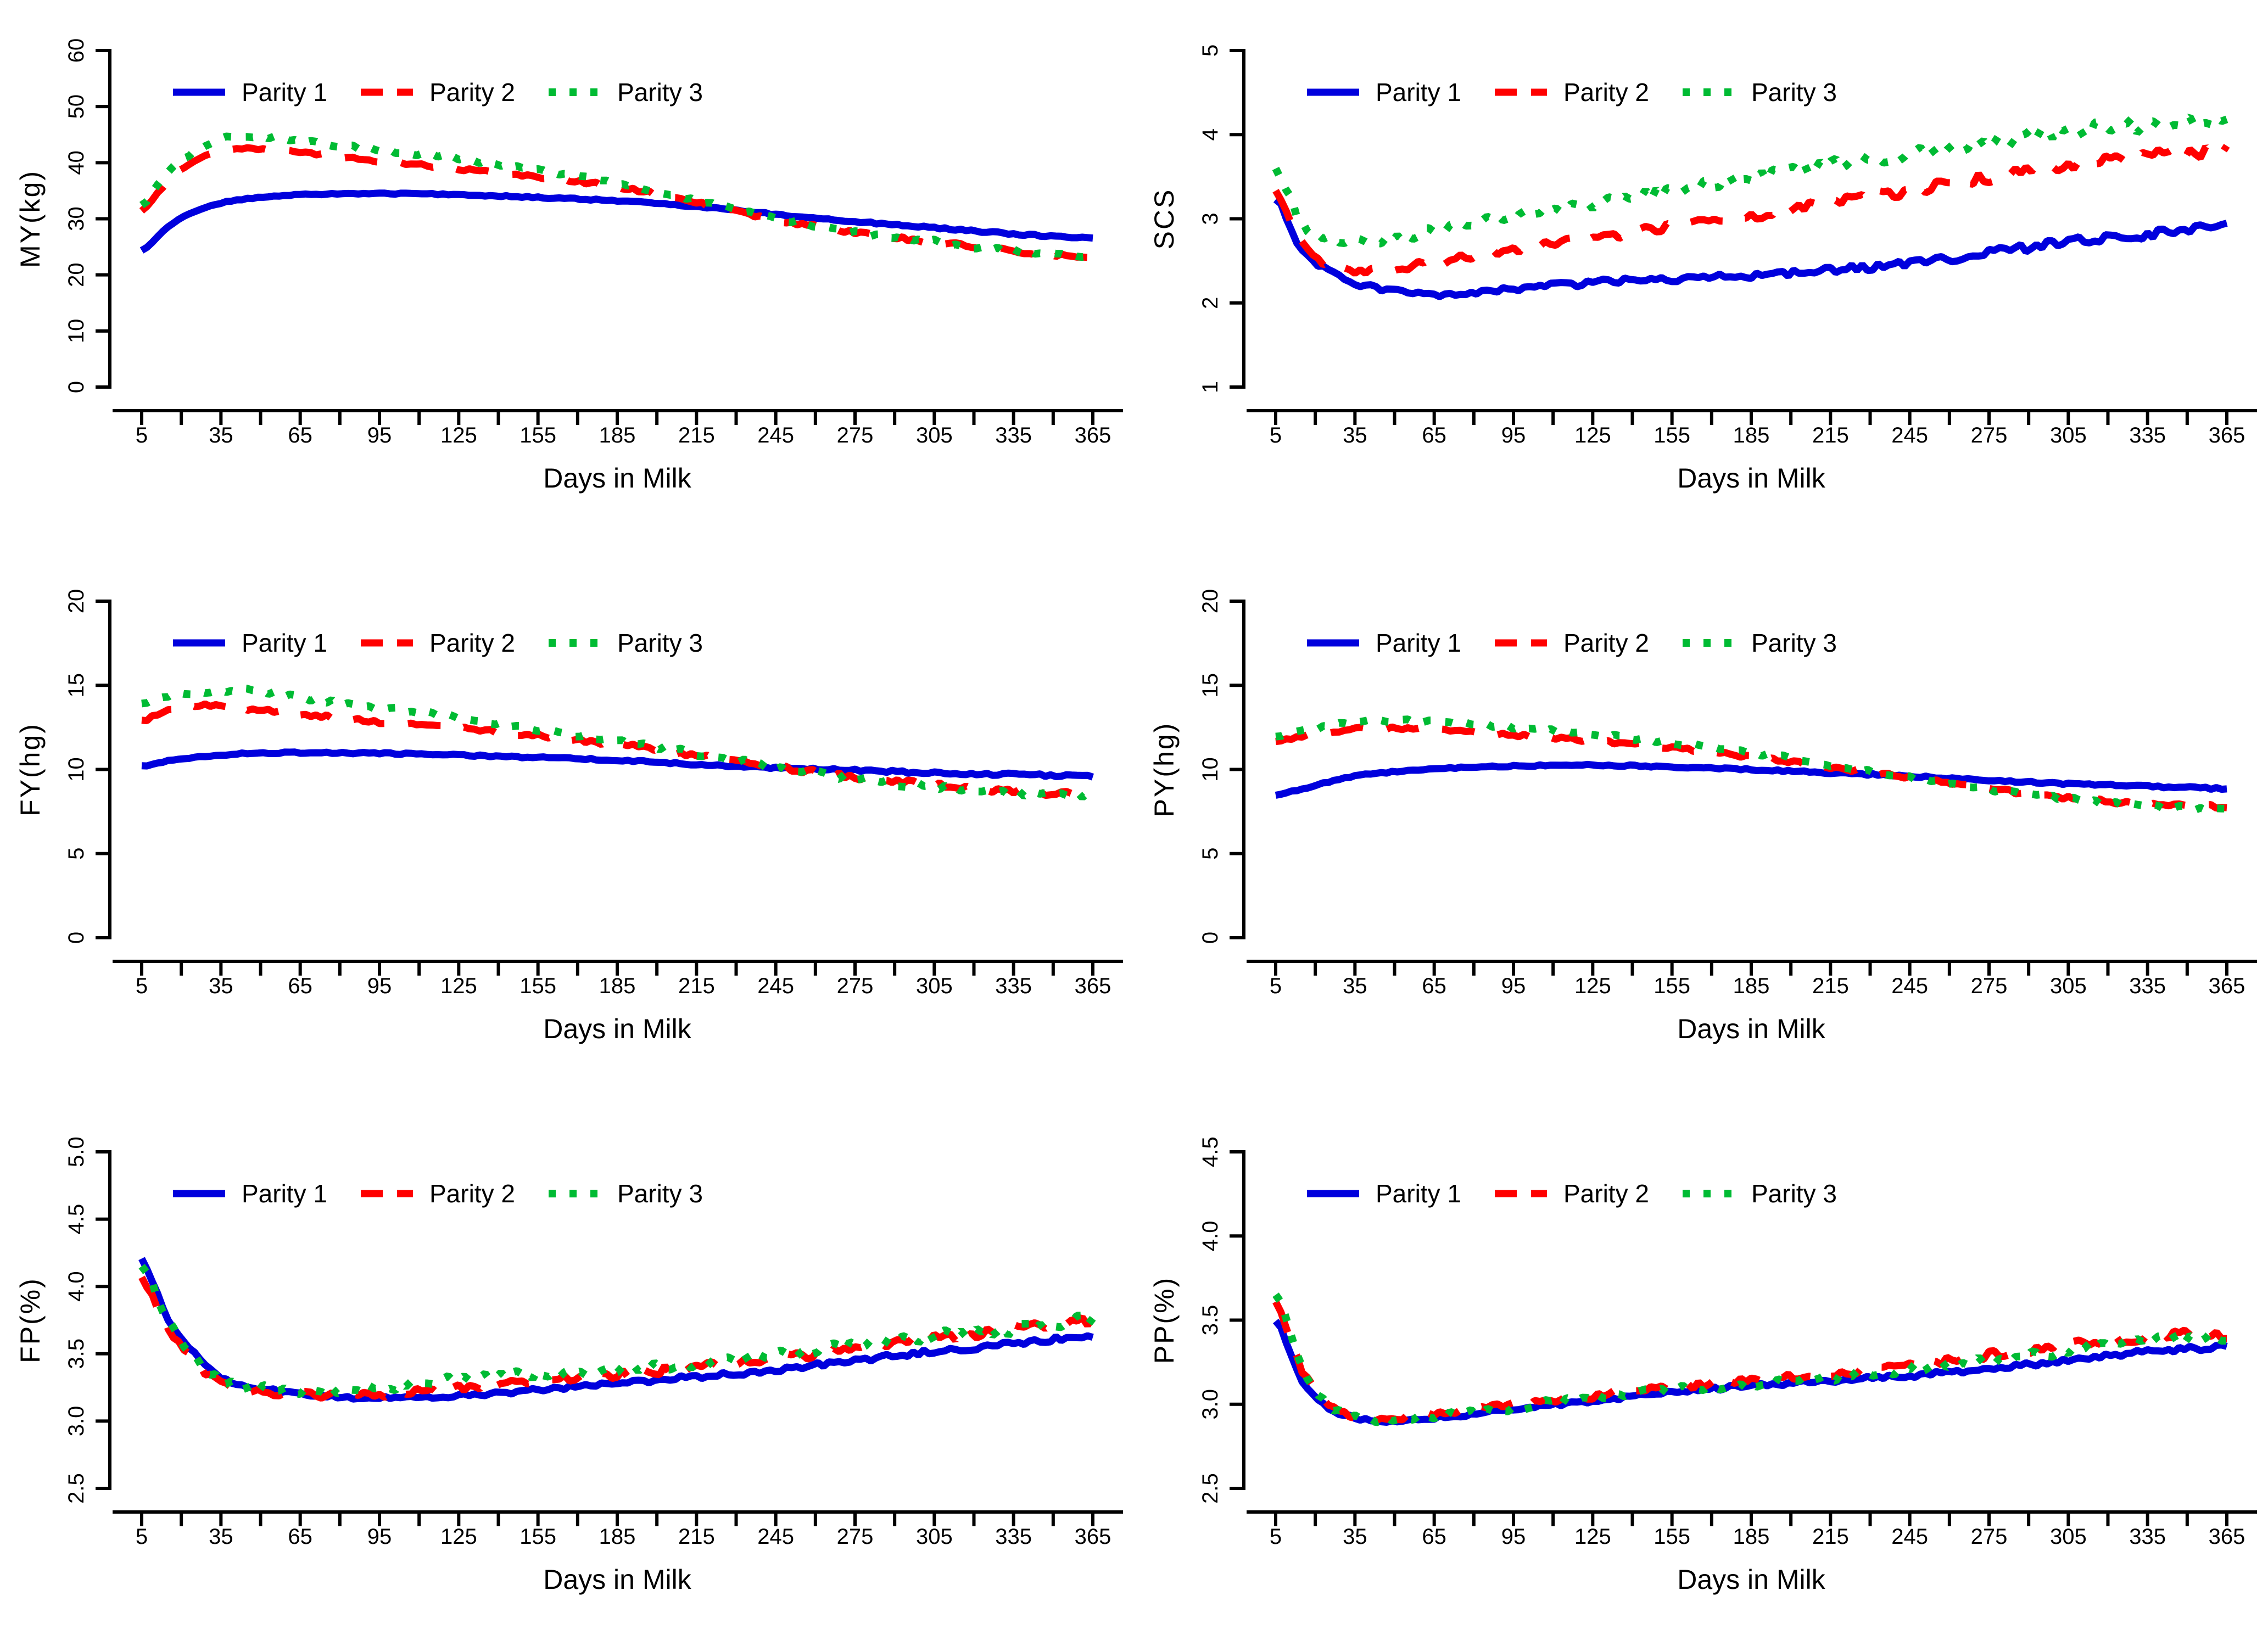  Describe the element at coordinates (76, 162) in the screenshot. I see `y-tick-label: 40` at that location.